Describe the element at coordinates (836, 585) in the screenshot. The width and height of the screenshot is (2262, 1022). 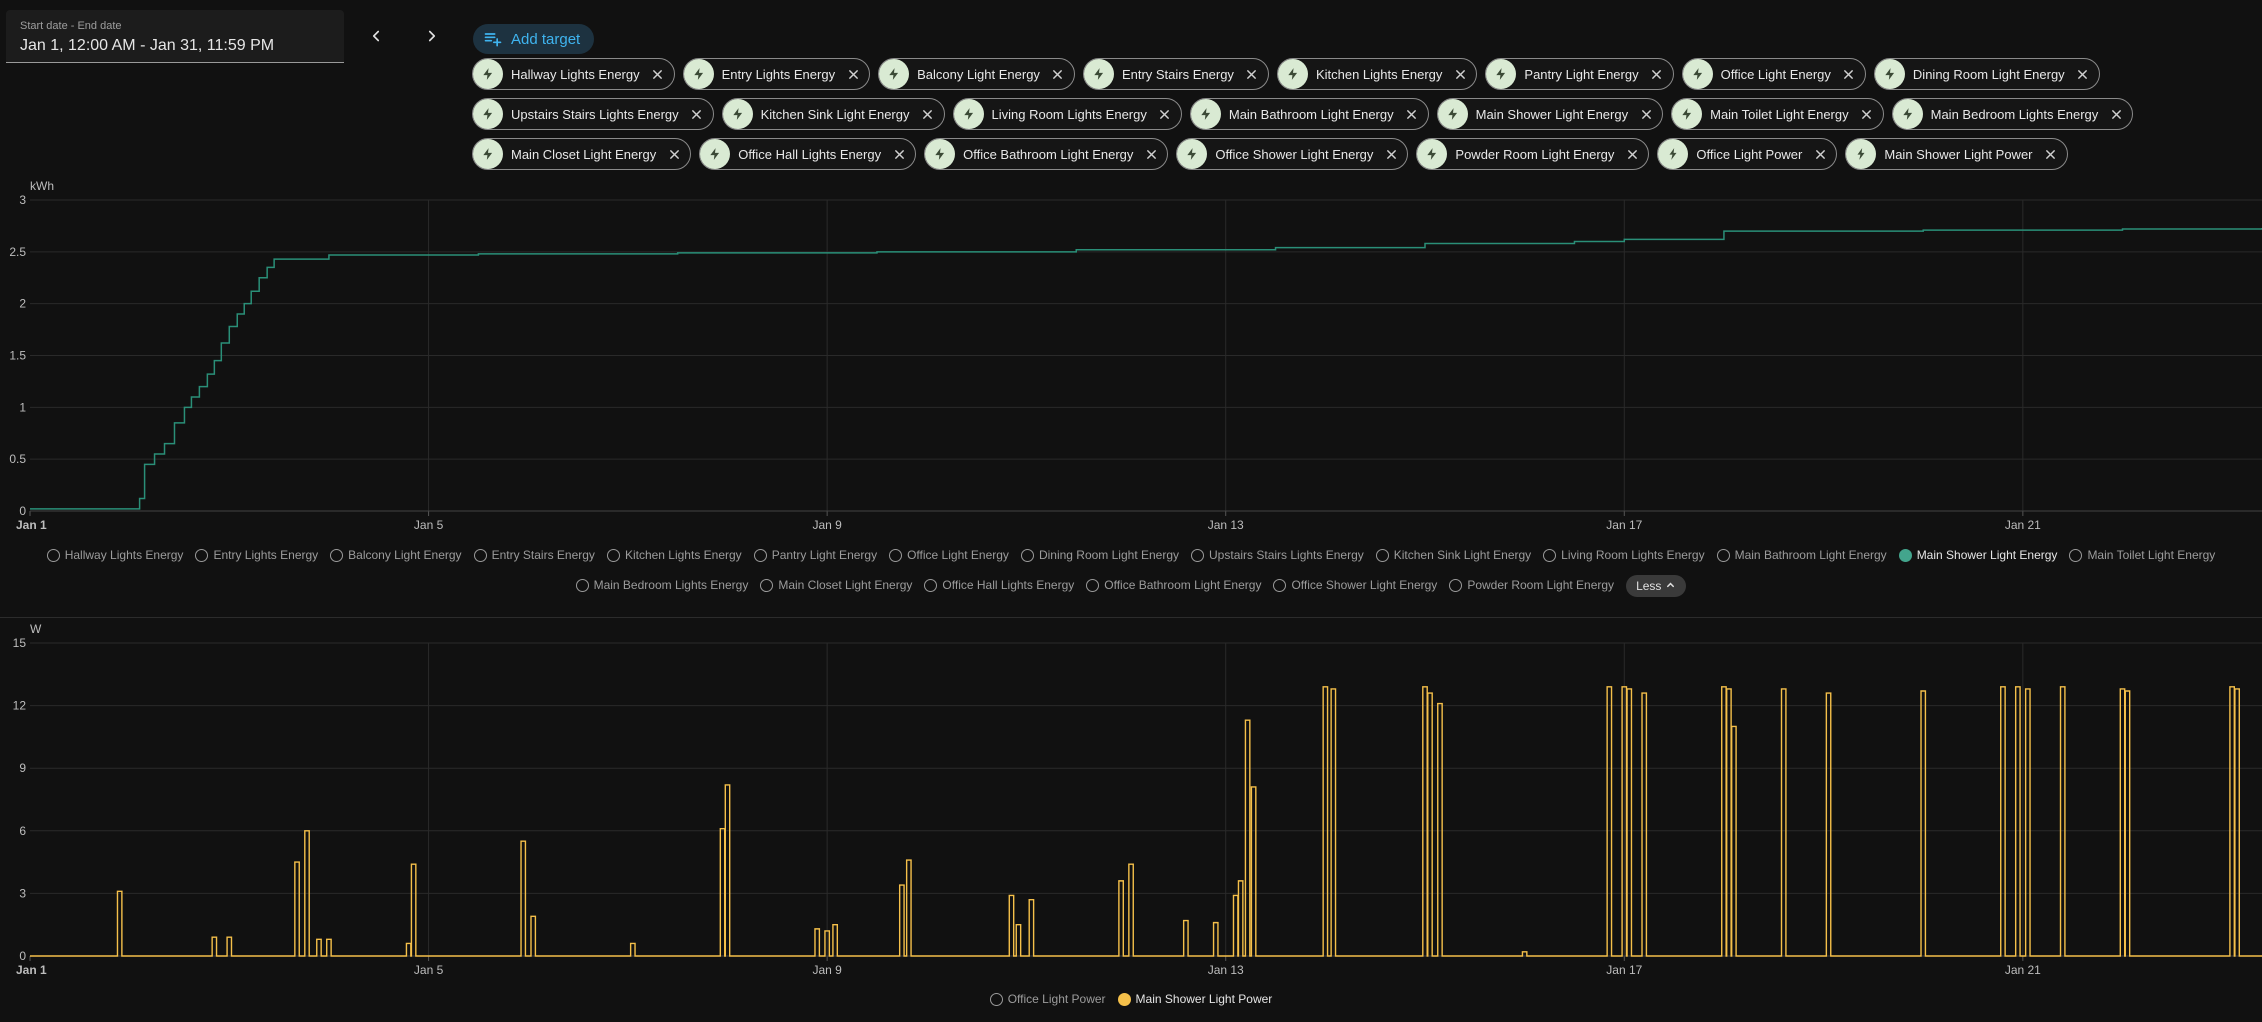
I see `legend-item-main-closet-light-energy: Main Closet Light Energy` at that location.